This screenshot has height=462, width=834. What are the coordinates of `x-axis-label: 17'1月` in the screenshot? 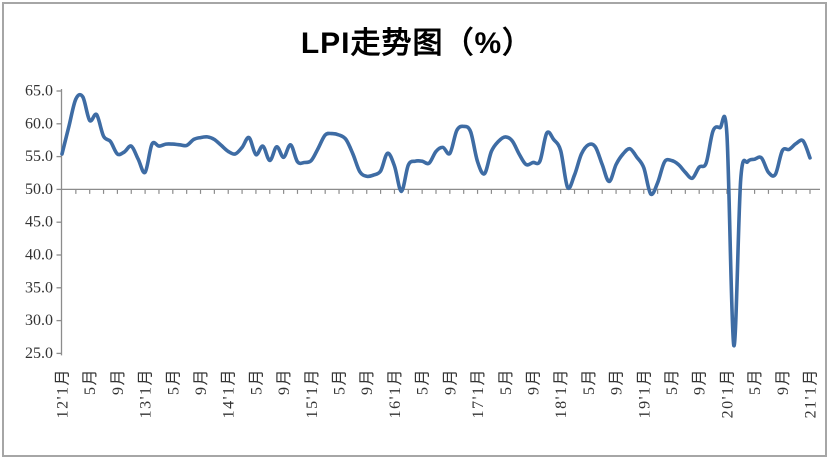 It's located at (478, 393).